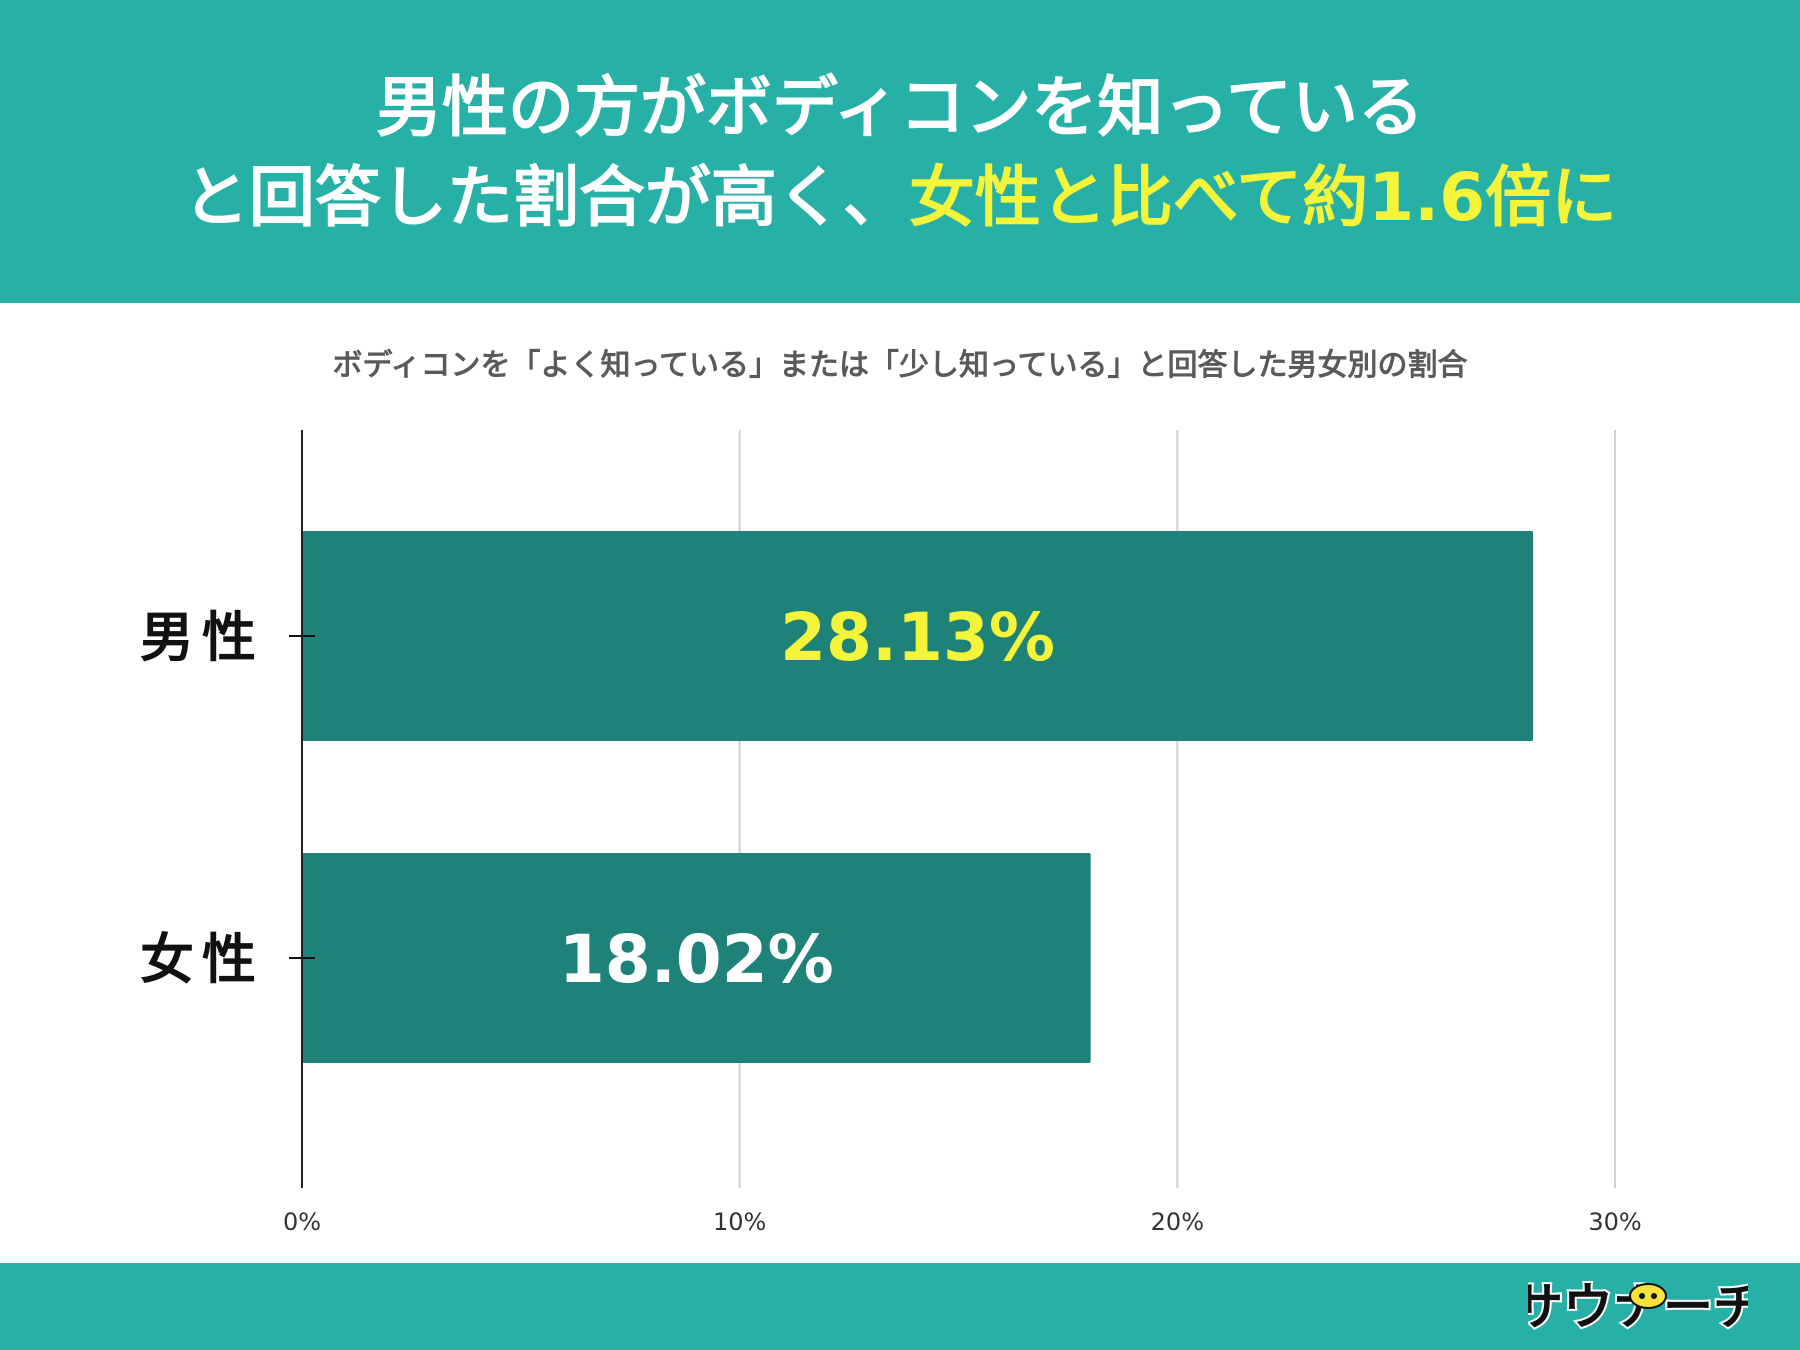  I want to click on x-tick-label: 20%, so click(1177, 1222).